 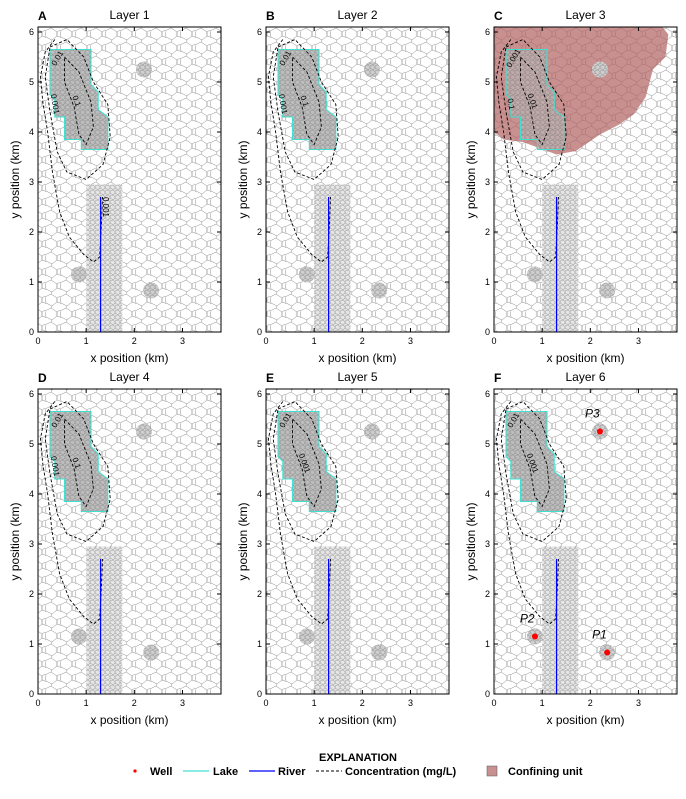 What do you see at coordinates (42, 16) in the screenshot?
I see `panel-letter: A` at bounding box center [42, 16].